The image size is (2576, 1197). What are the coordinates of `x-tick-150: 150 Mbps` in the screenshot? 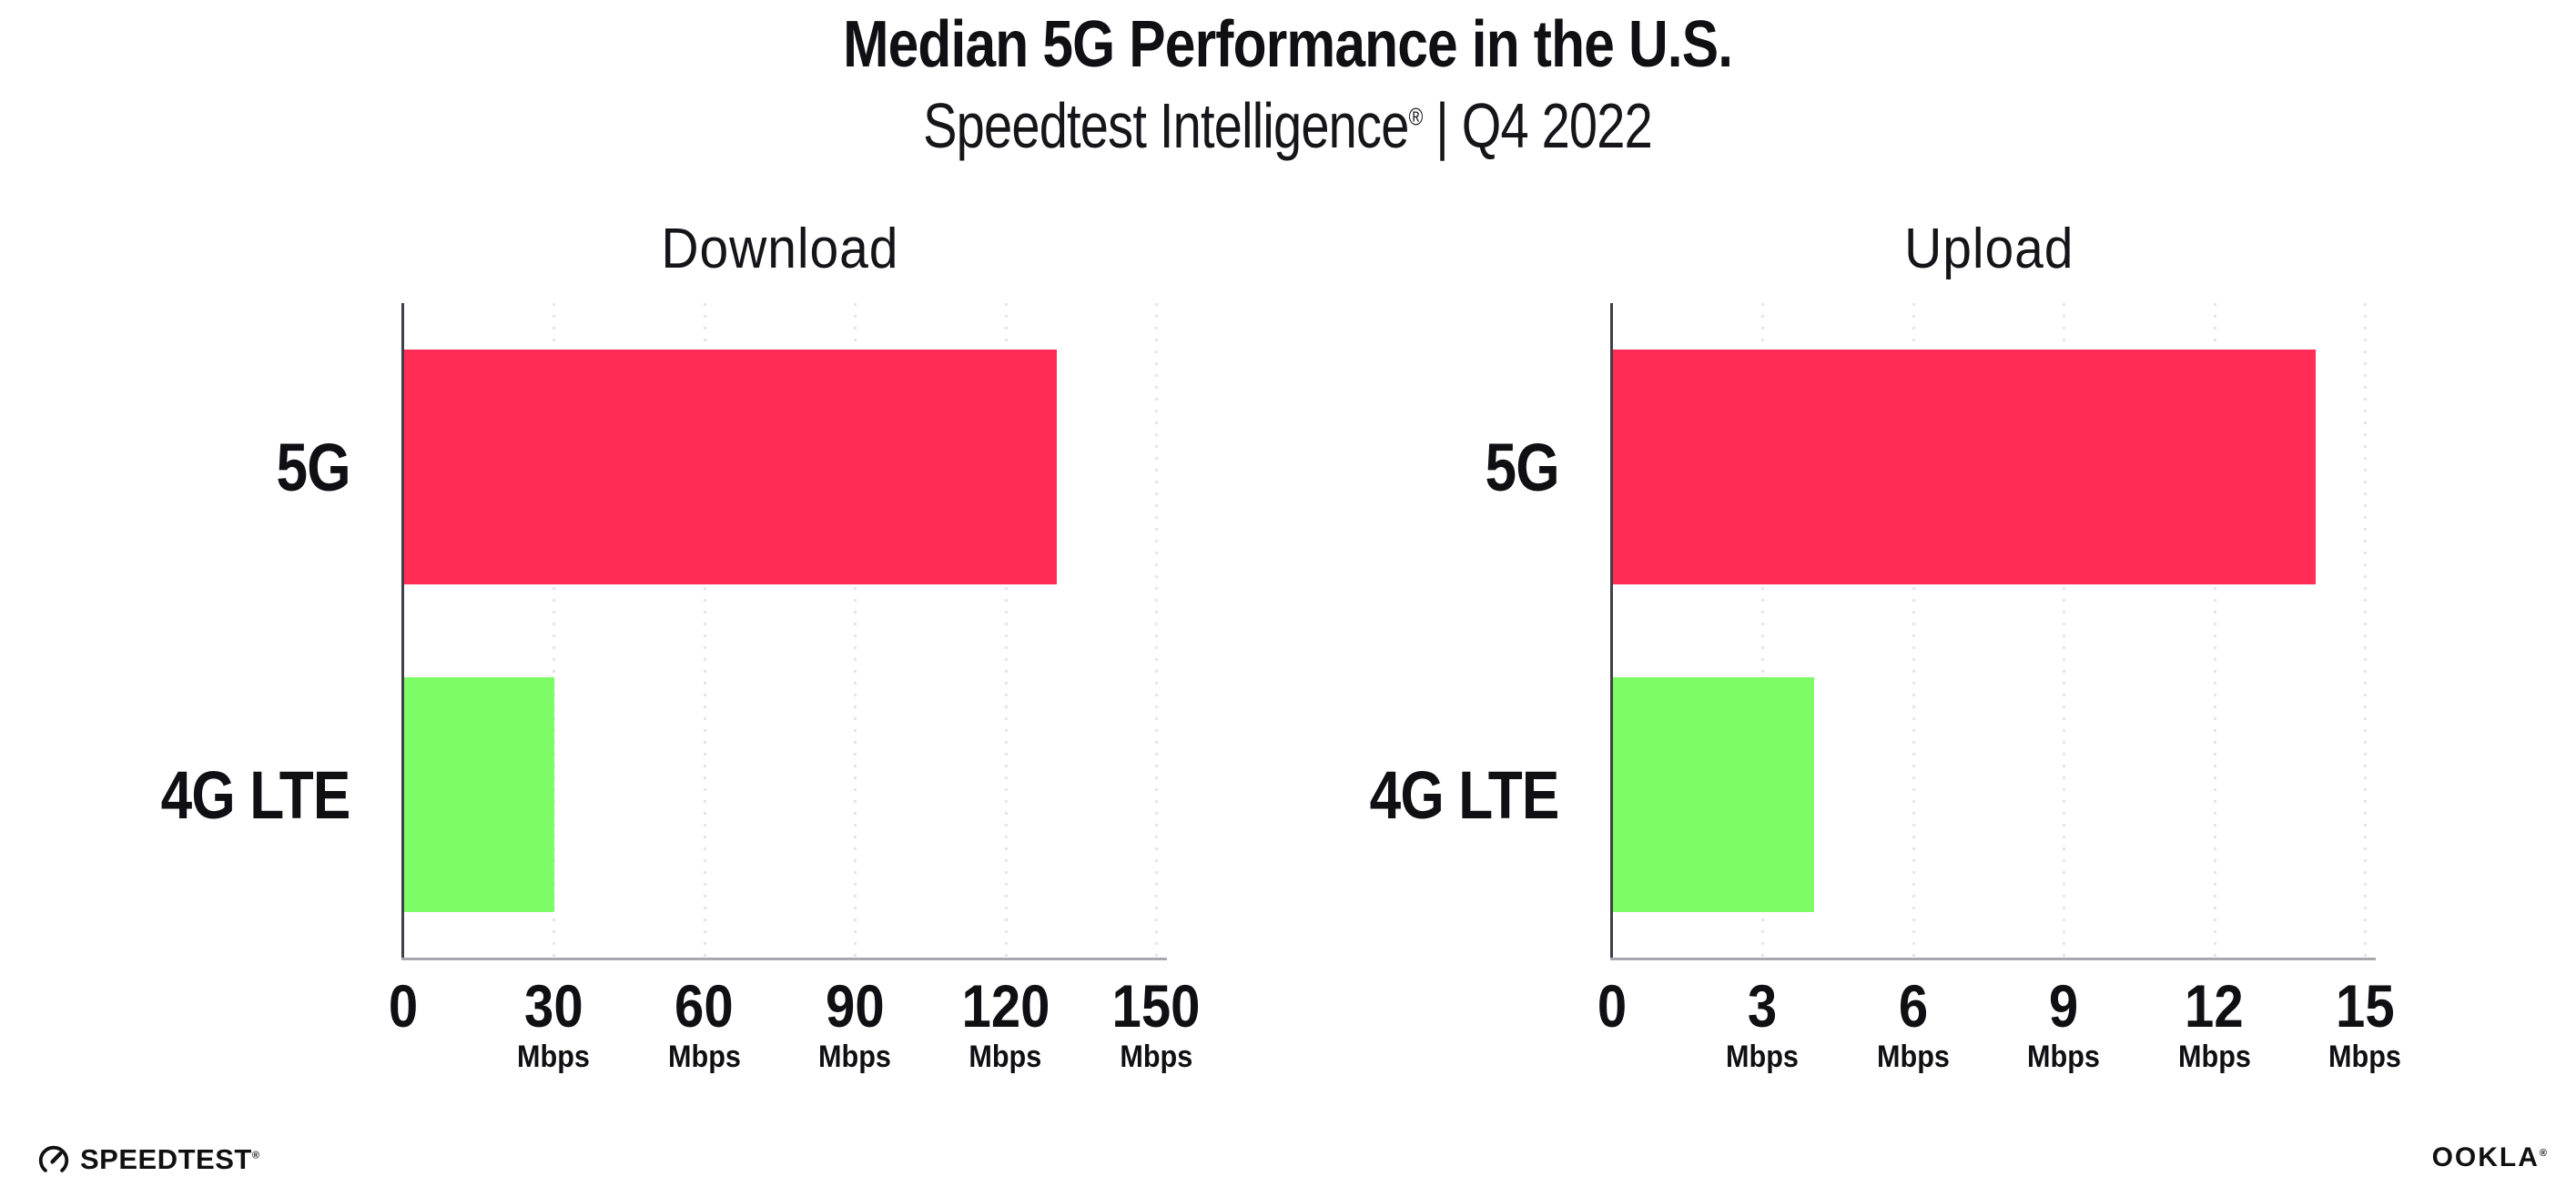 It's located at (1156, 1024).